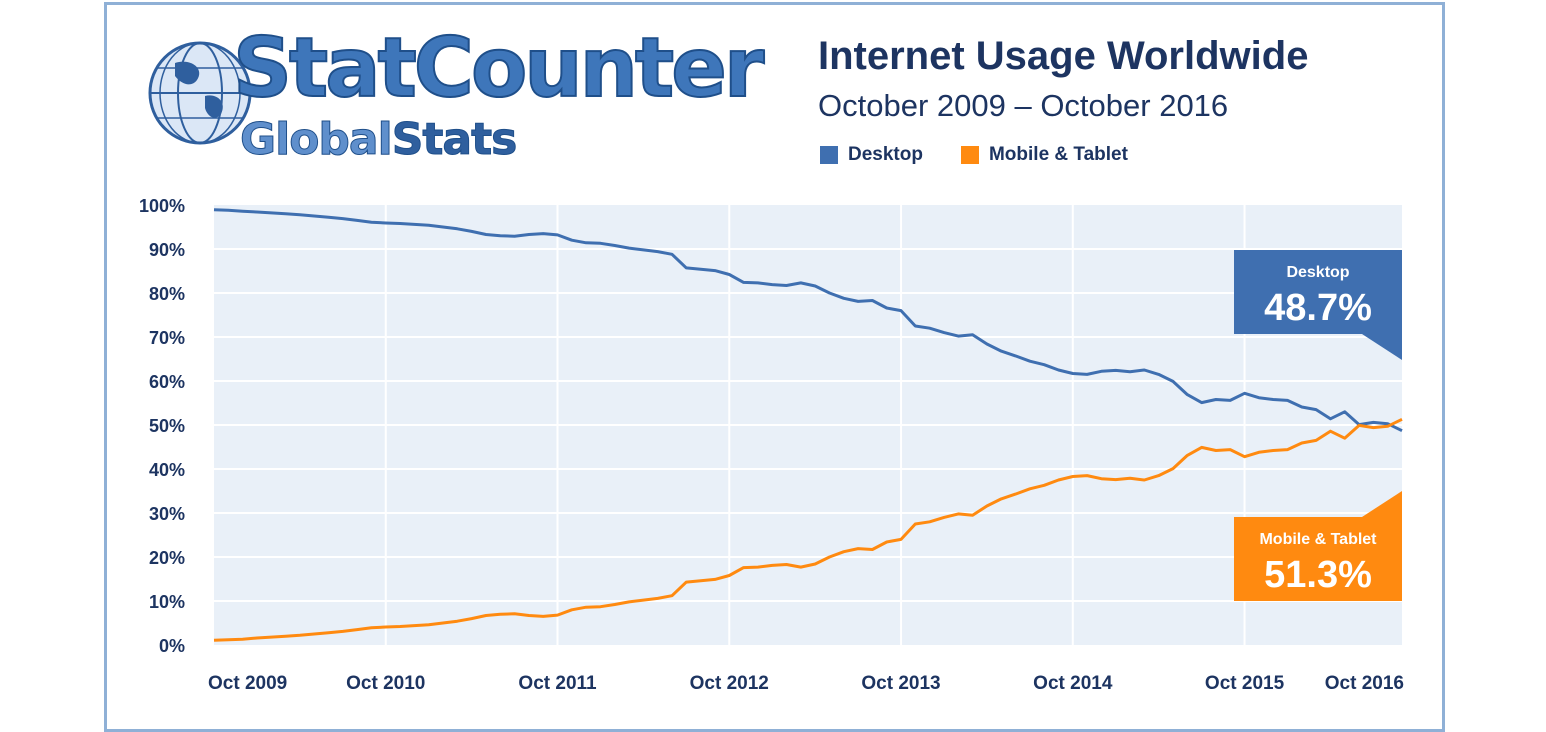 This screenshot has height=732, width=1546. Describe the element at coordinates (167, 250) in the screenshot. I see `y-tick-label: 90%` at that location.